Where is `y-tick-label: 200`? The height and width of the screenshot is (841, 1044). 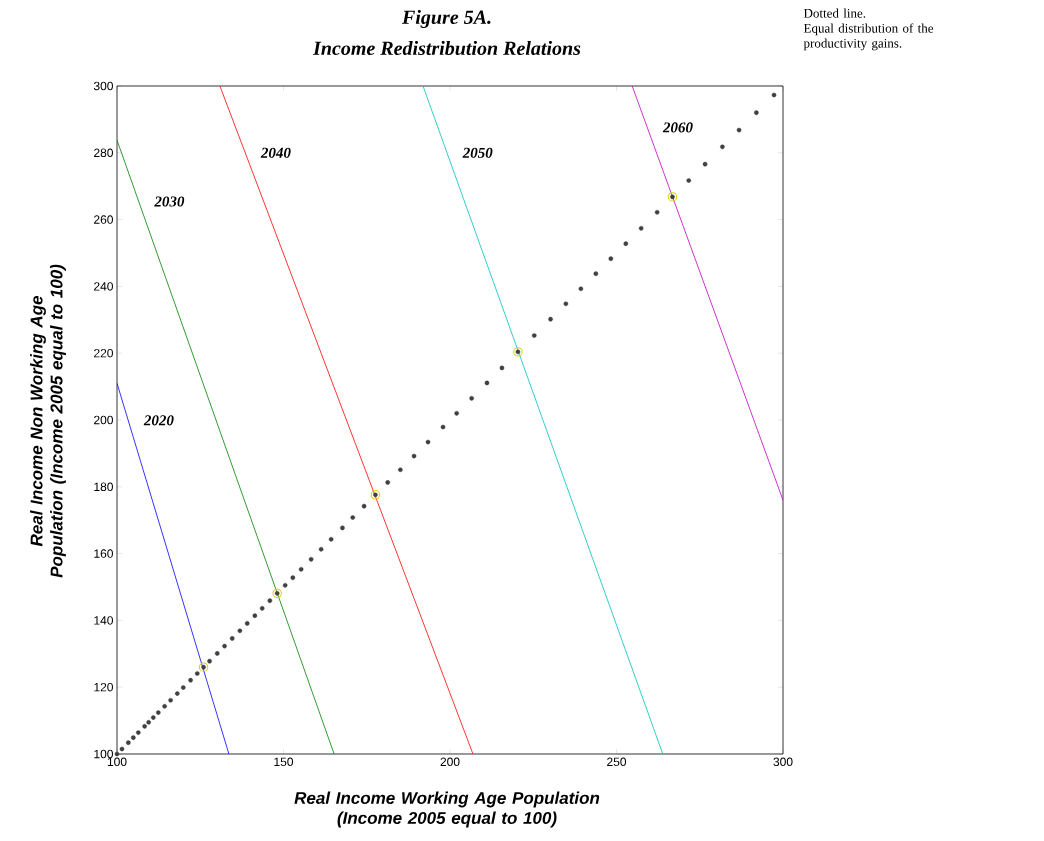 y-tick-label: 200 is located at coordinates (103, 420).